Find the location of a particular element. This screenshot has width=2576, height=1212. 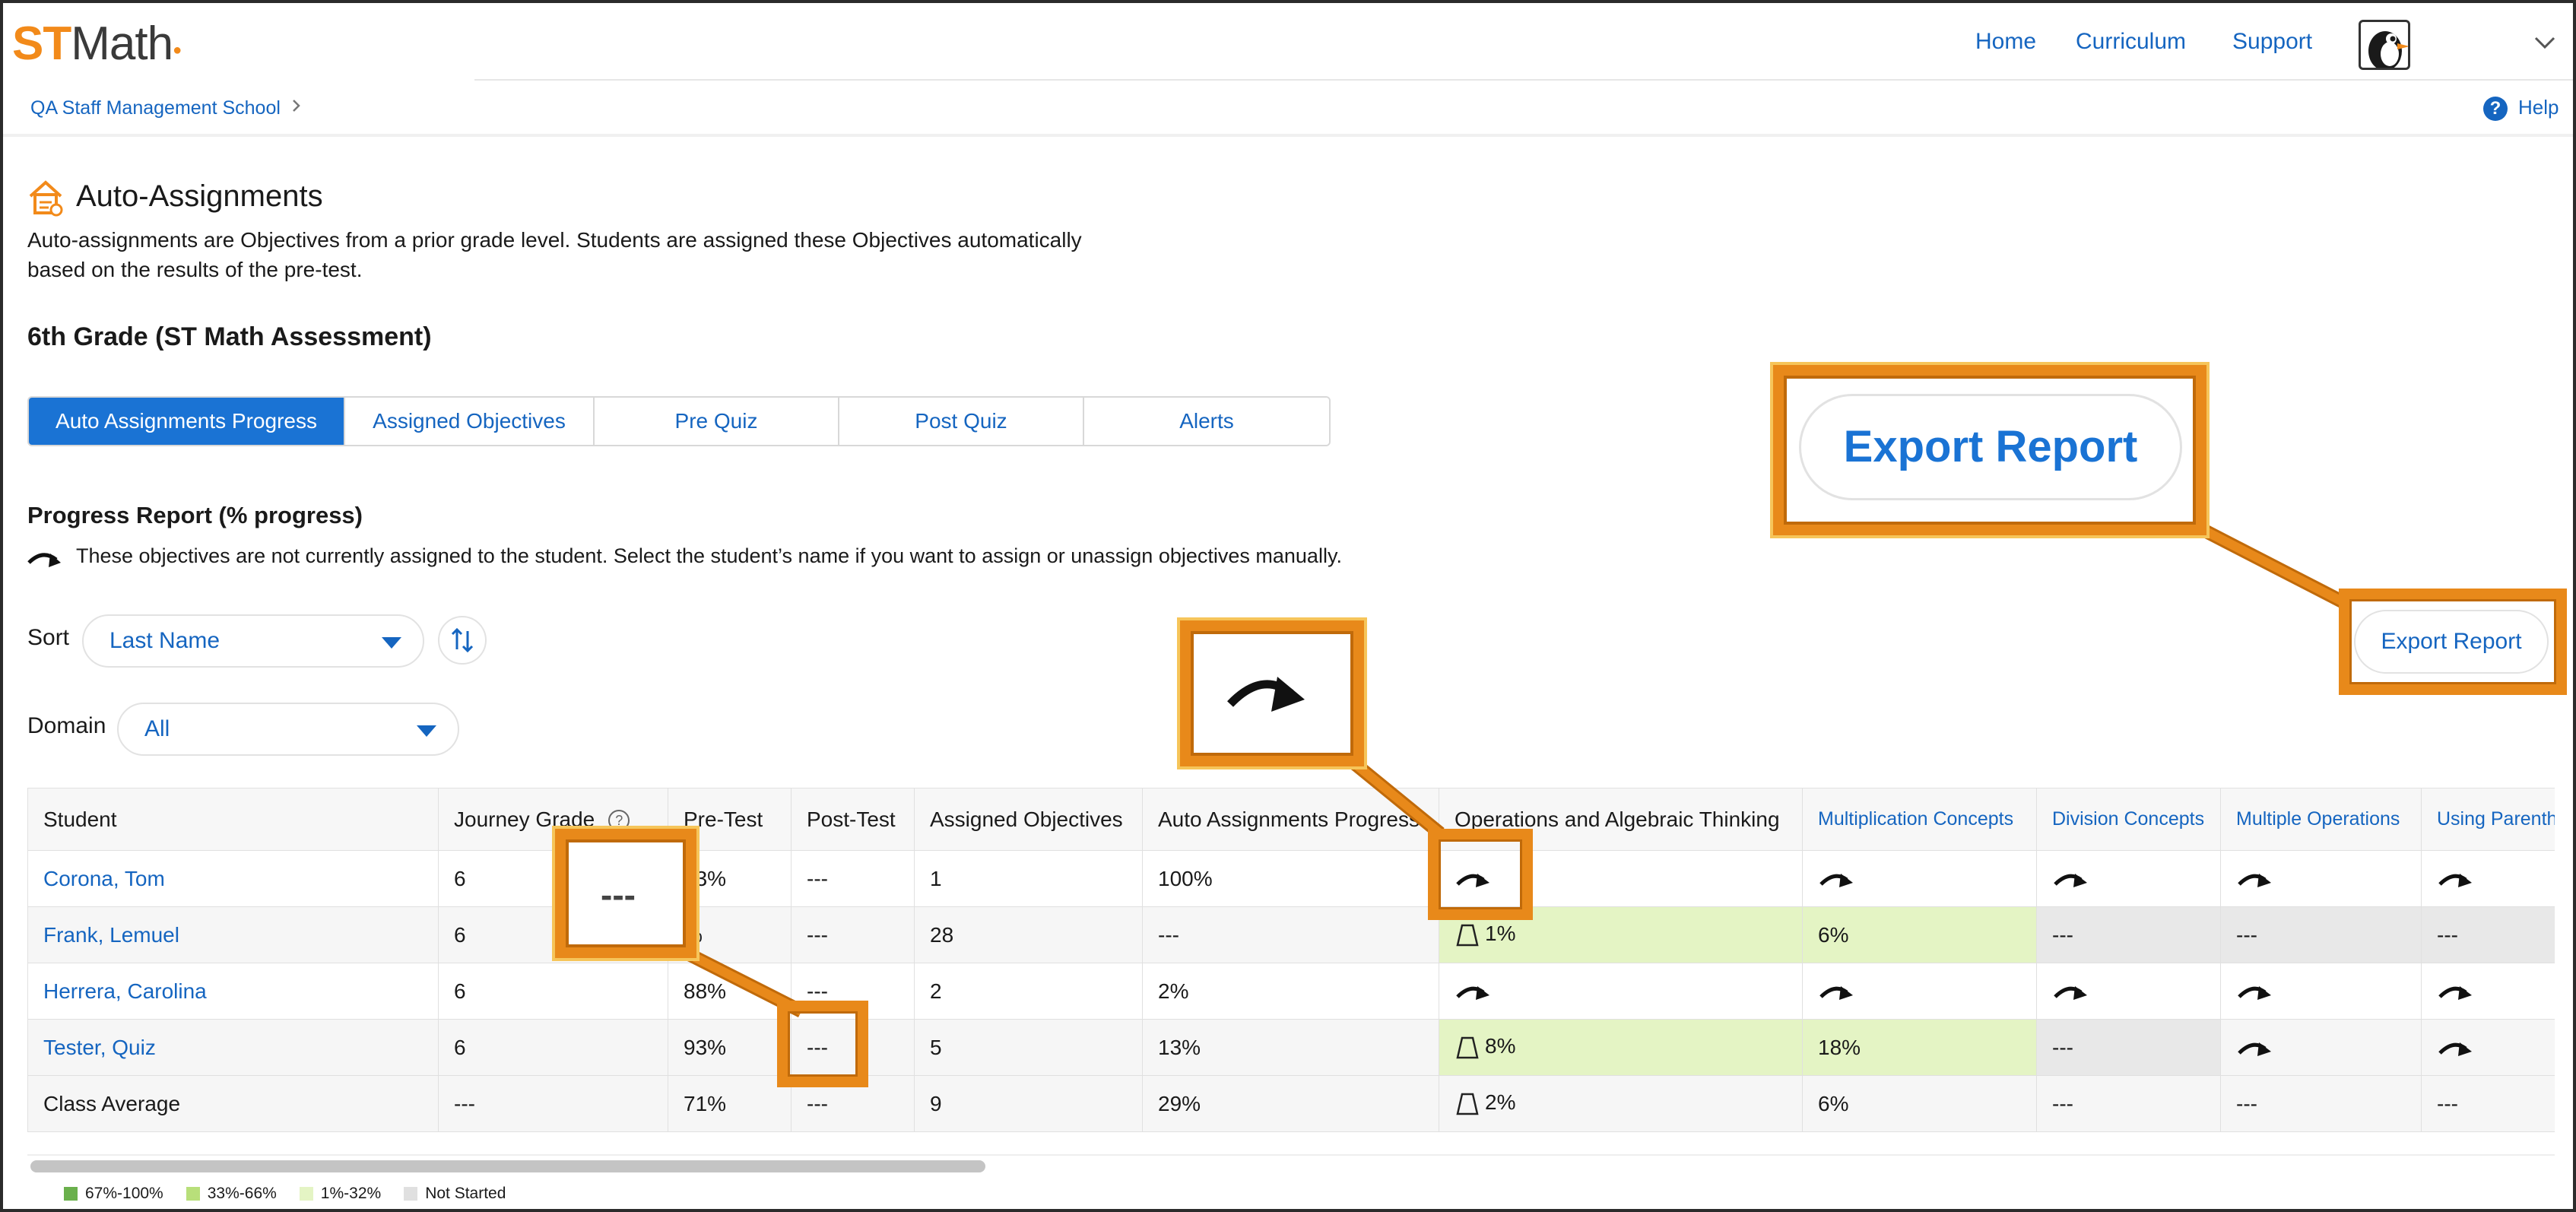

domain-label: Domain is located at coordinates (67, 725).